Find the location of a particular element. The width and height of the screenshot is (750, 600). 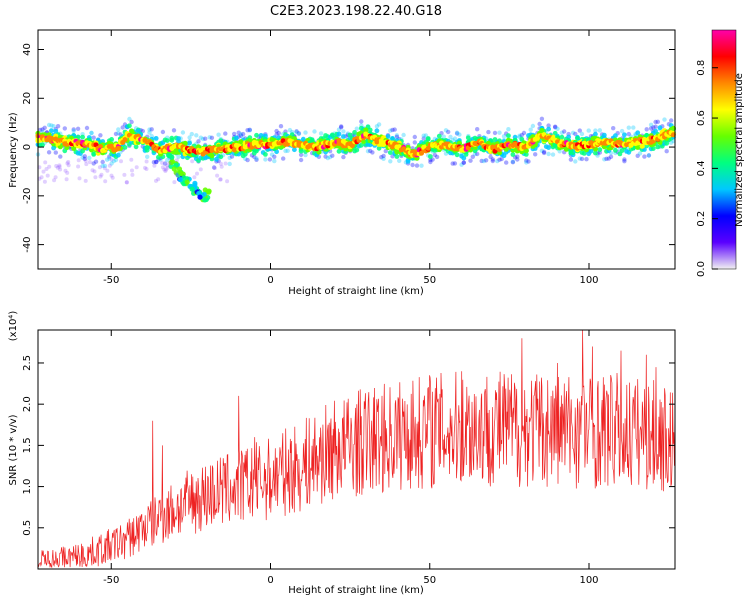

x-tick-label: 100 is located at coordinates (588, 580).